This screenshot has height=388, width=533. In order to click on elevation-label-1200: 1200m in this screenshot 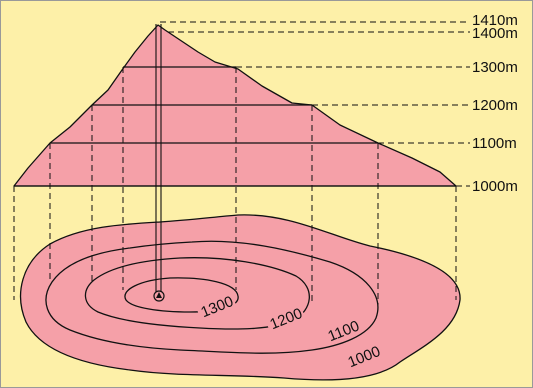, I will do `click(495, 105)`.